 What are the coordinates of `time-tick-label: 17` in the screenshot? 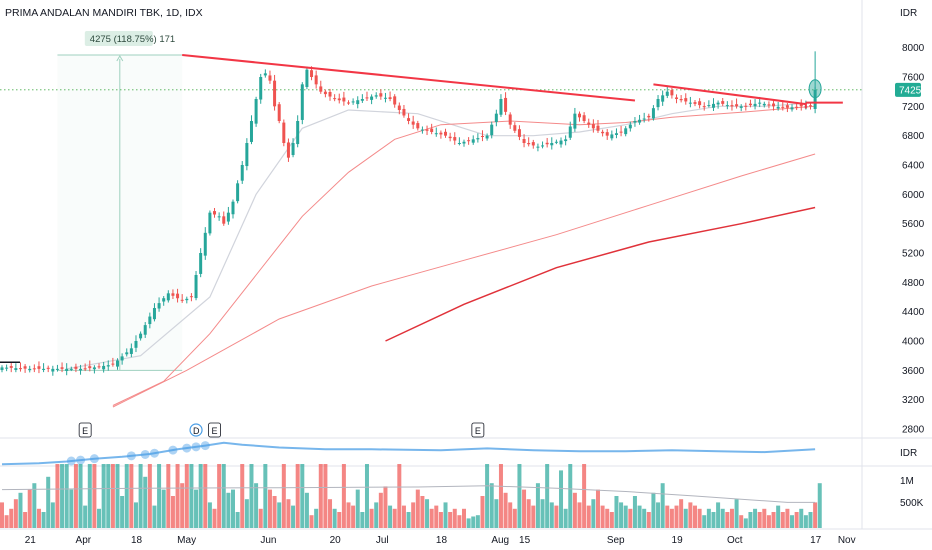 It's located at (816, 540).